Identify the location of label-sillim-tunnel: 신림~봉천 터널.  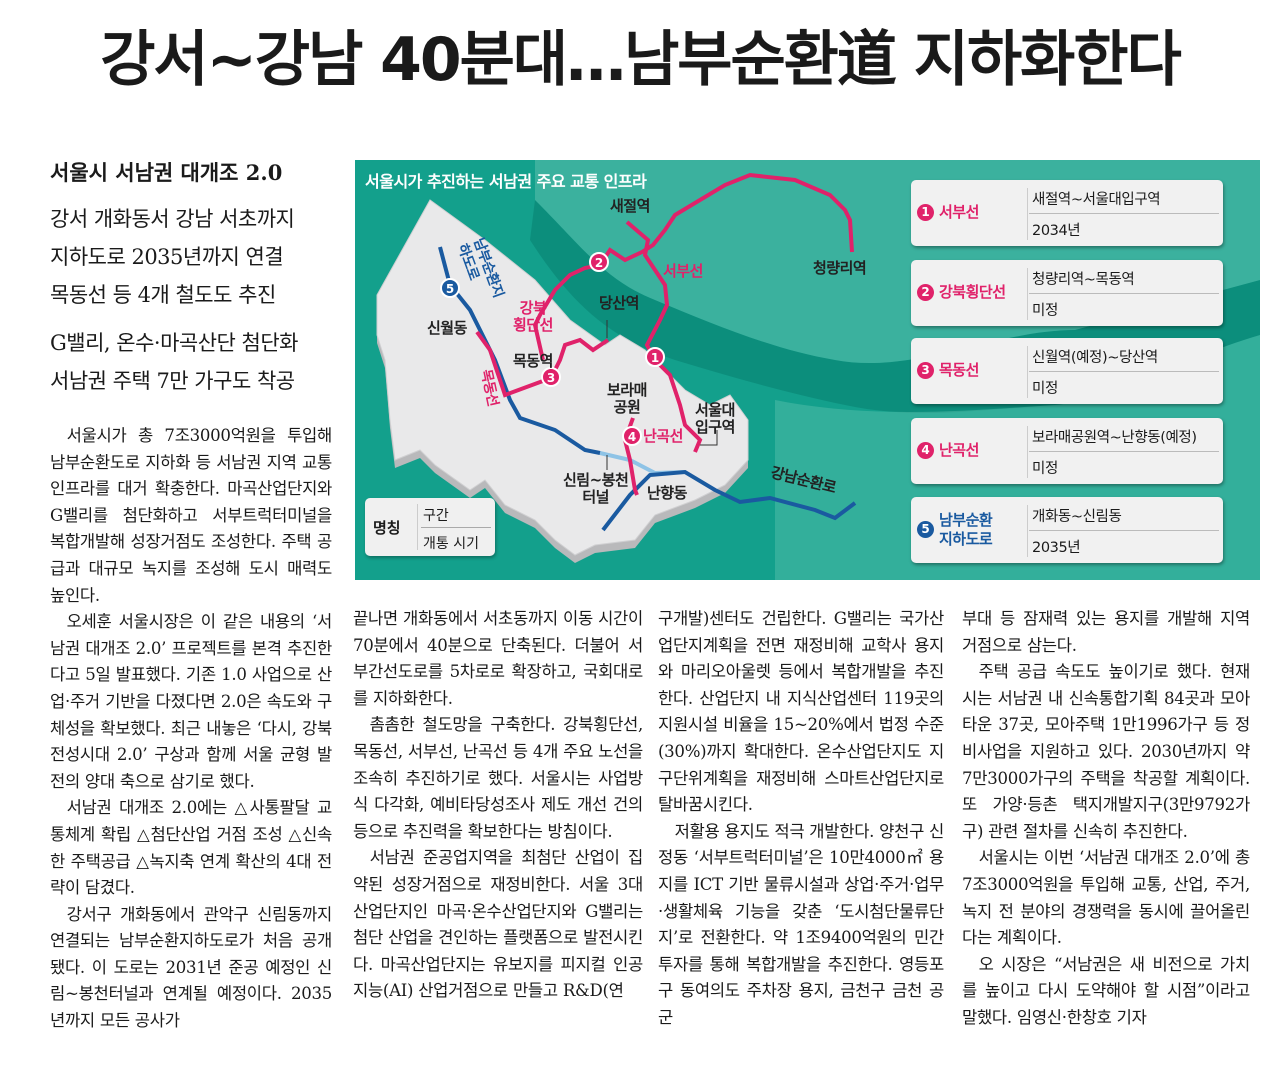
(596, 488).